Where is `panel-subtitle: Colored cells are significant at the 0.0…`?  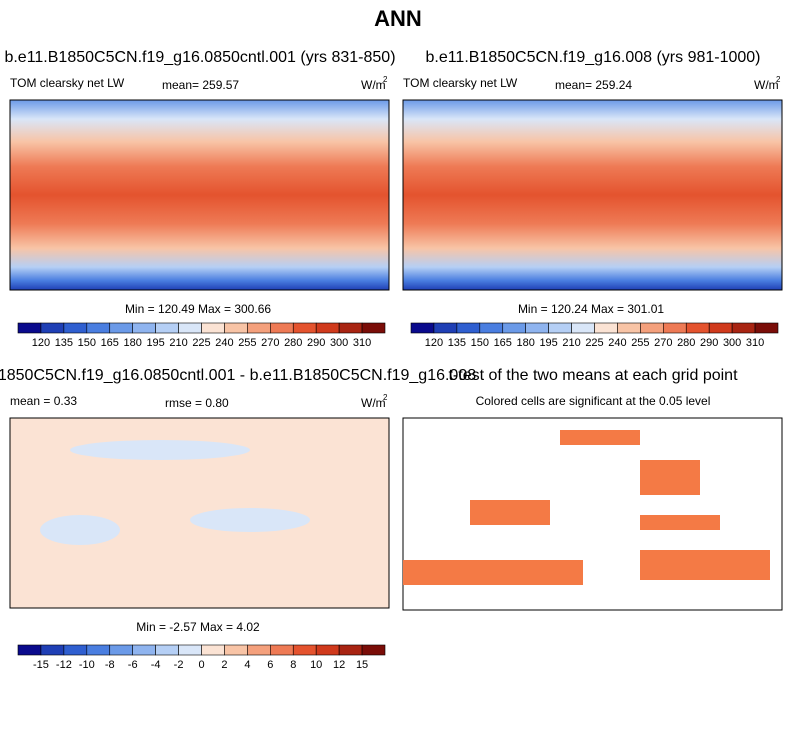
panel-subtitle: Colored cells are significant at the 0.0… is located at coordinates (593, 401).